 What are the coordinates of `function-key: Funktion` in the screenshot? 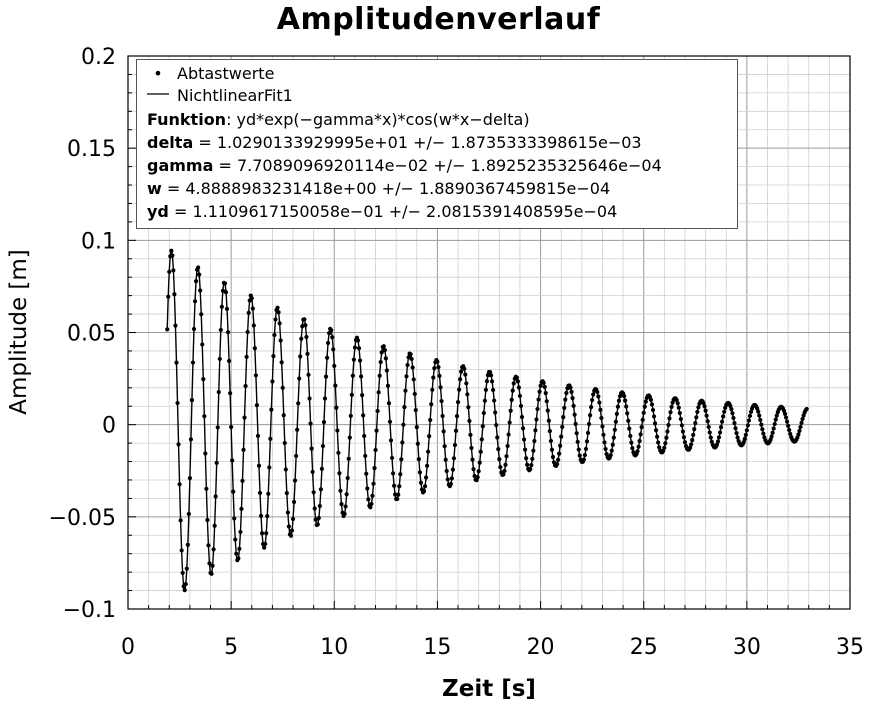 It's located at (187, 119).